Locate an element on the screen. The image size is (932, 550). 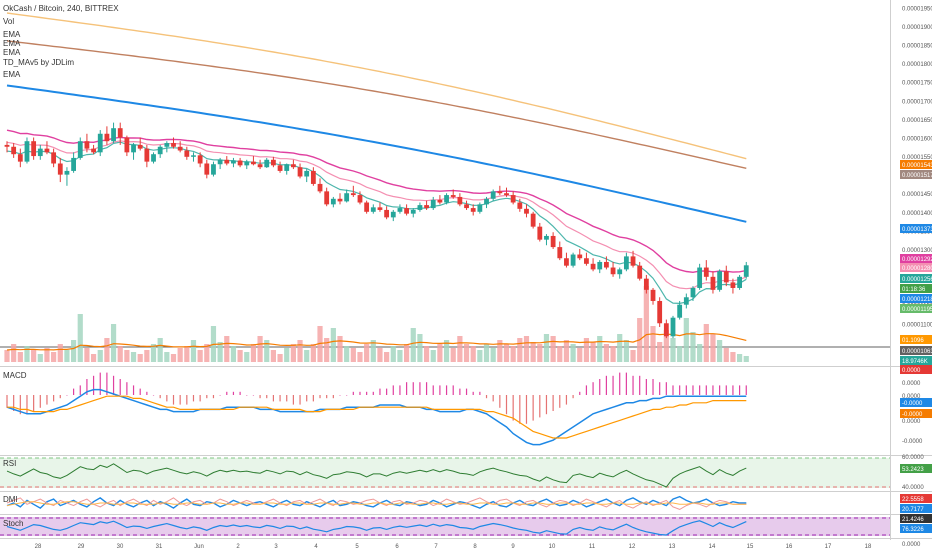
price-tick-label: 0.00001650 is located at coordinates (917, 121).